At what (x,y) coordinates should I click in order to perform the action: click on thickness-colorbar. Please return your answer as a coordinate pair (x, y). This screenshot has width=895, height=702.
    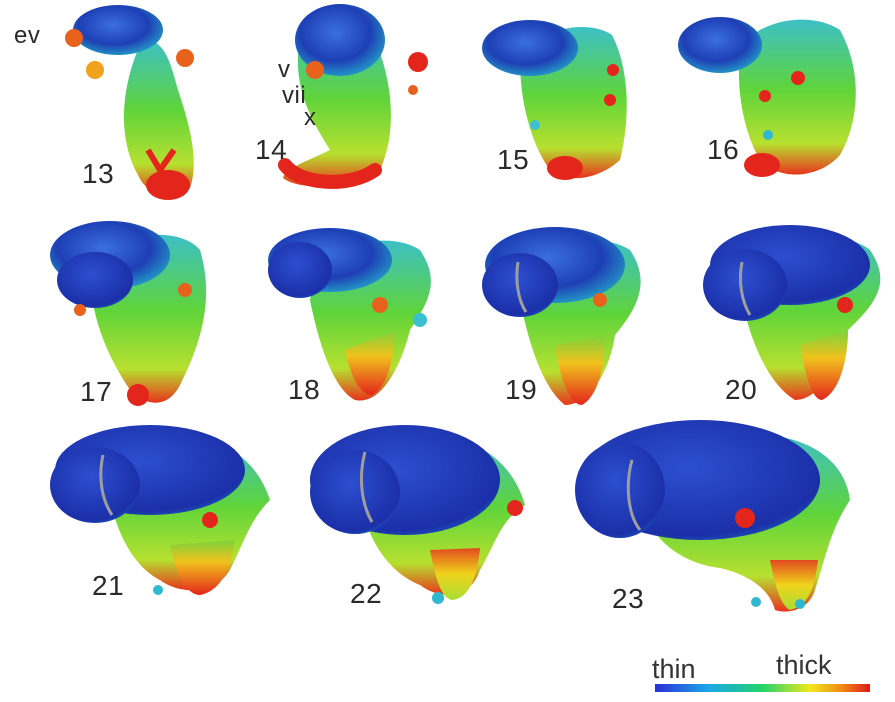
    Looking at the image, I should click on (762, 688).